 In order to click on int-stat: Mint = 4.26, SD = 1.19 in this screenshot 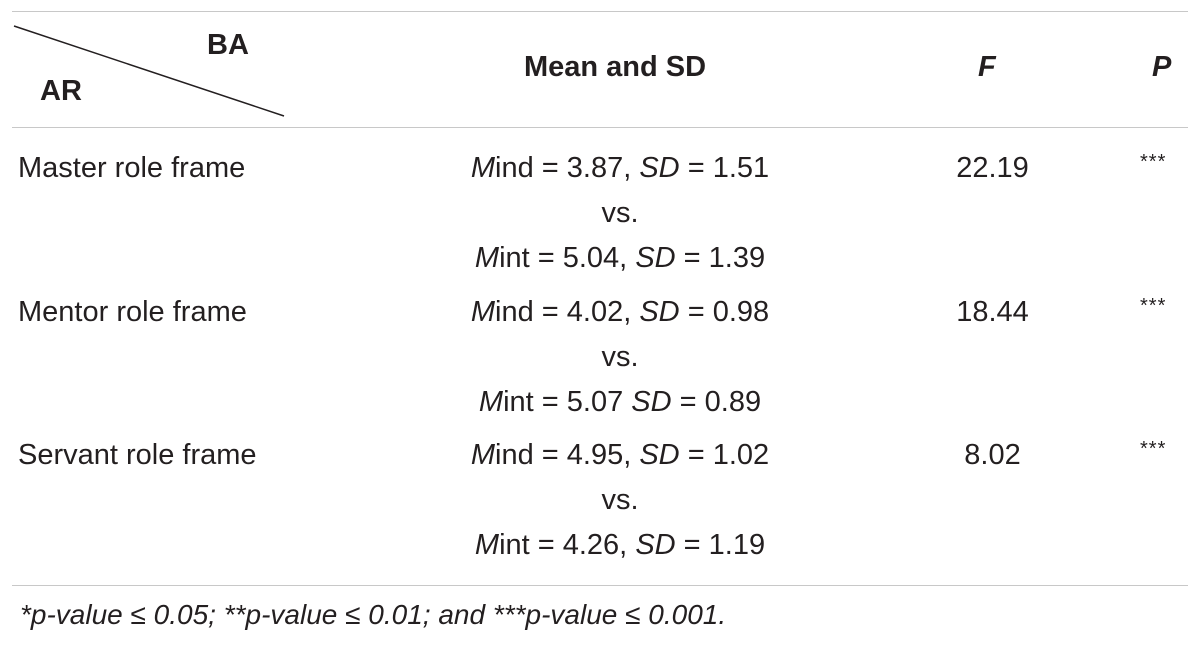, I will do `click(620, 545)`.